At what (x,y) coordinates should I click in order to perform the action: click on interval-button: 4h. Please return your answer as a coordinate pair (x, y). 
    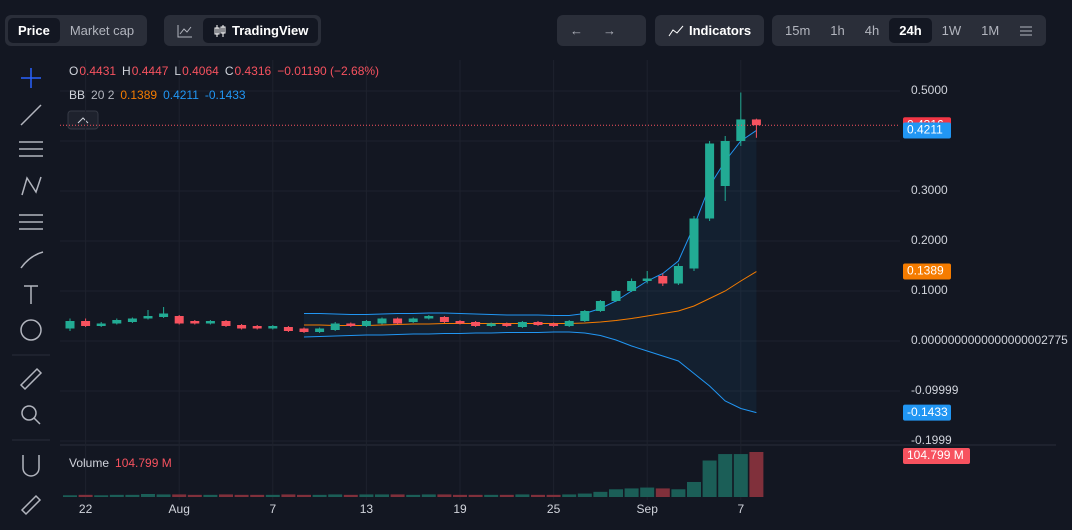
    Looking at the image, I should click on (872, 30).